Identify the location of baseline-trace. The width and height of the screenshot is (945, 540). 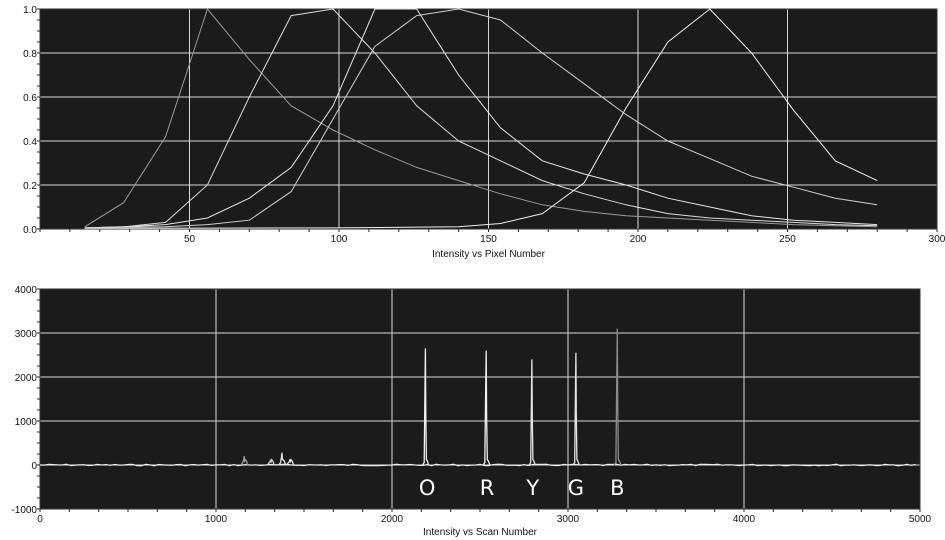
(477, 465).